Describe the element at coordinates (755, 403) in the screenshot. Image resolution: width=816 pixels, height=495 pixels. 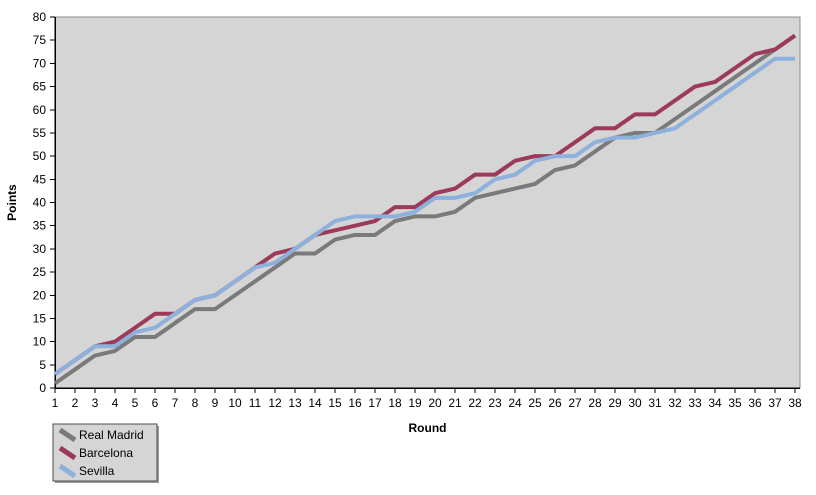
I see `x-tick-label: 36` at that location.